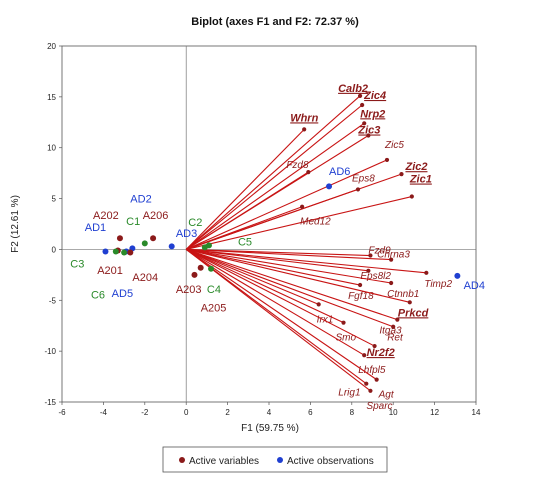 The height and width of the screenshot is (484, 550). I want to click on variable-label-smo: Smo, so click(346, 338).